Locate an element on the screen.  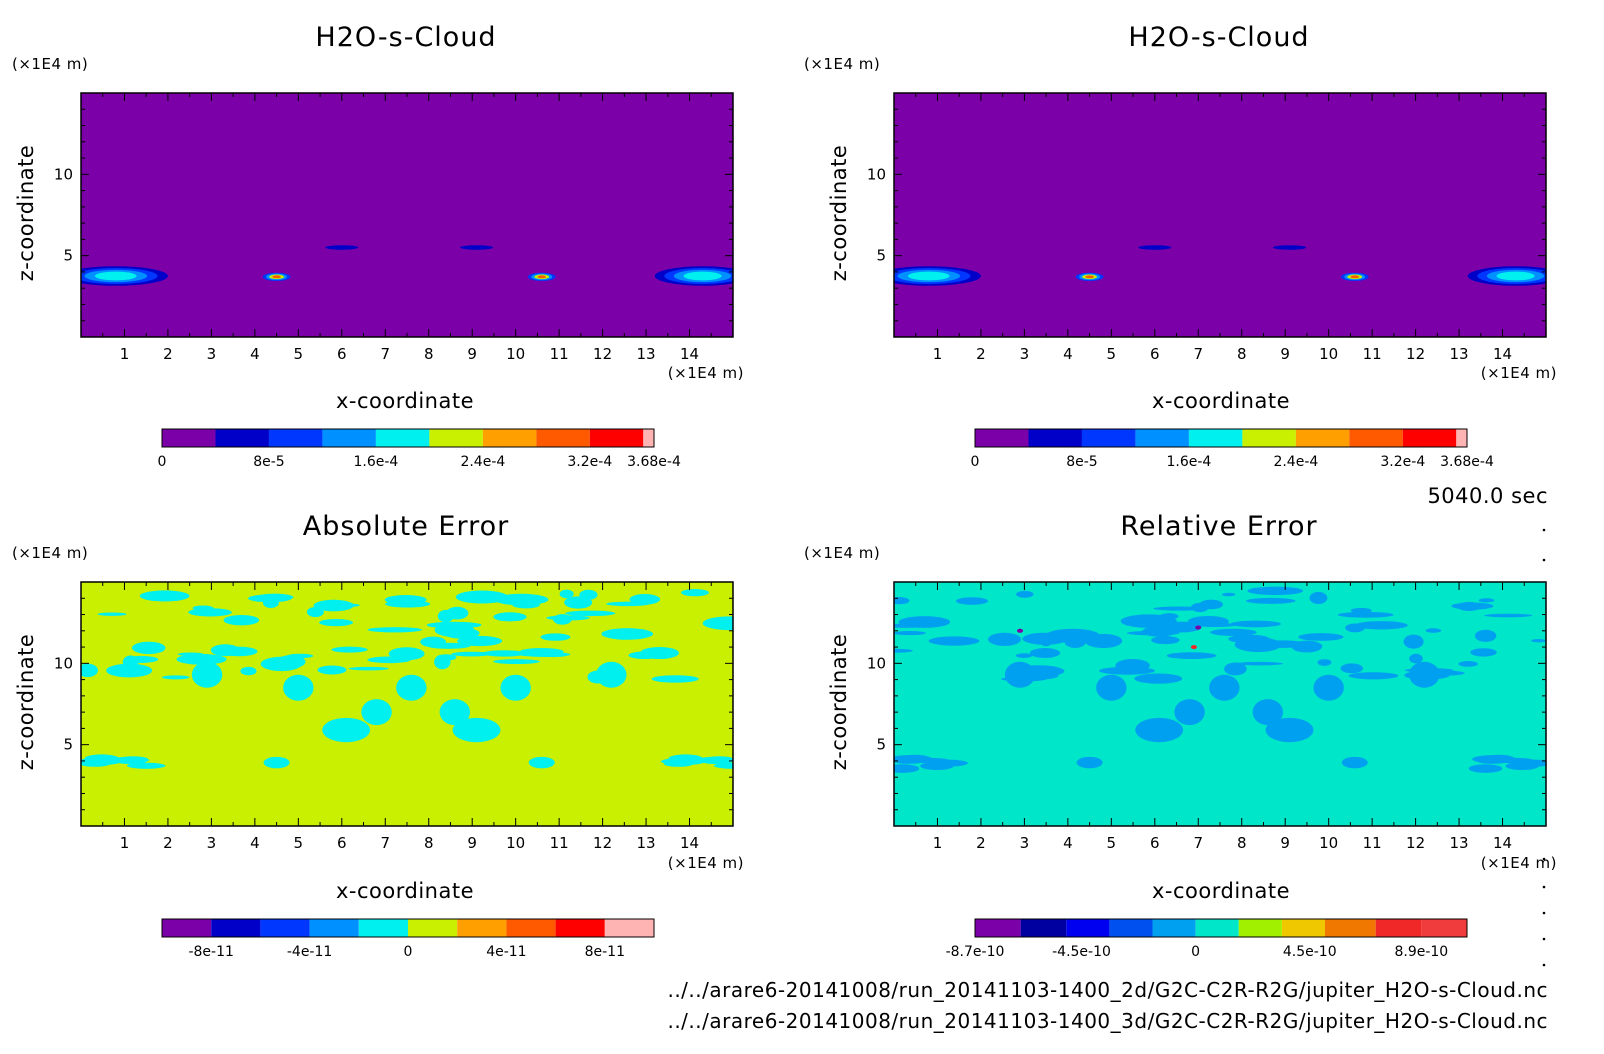
cloud-cell is located at coordinates (542, 277).